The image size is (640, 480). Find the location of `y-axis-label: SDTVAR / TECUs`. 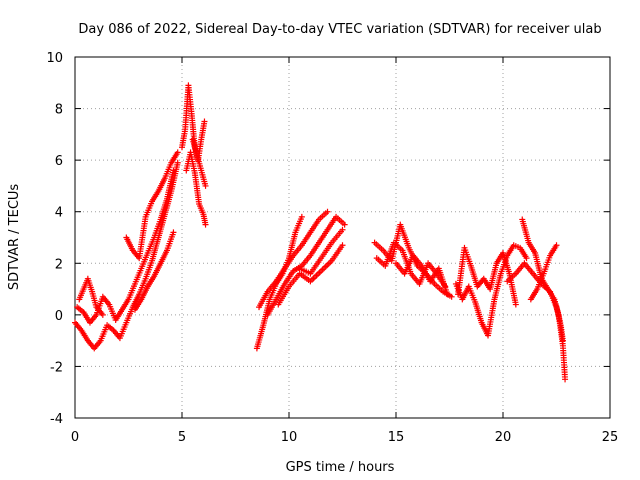

y-axis-label: SDTVAR / TECUs is located at coordinates (14, 237).